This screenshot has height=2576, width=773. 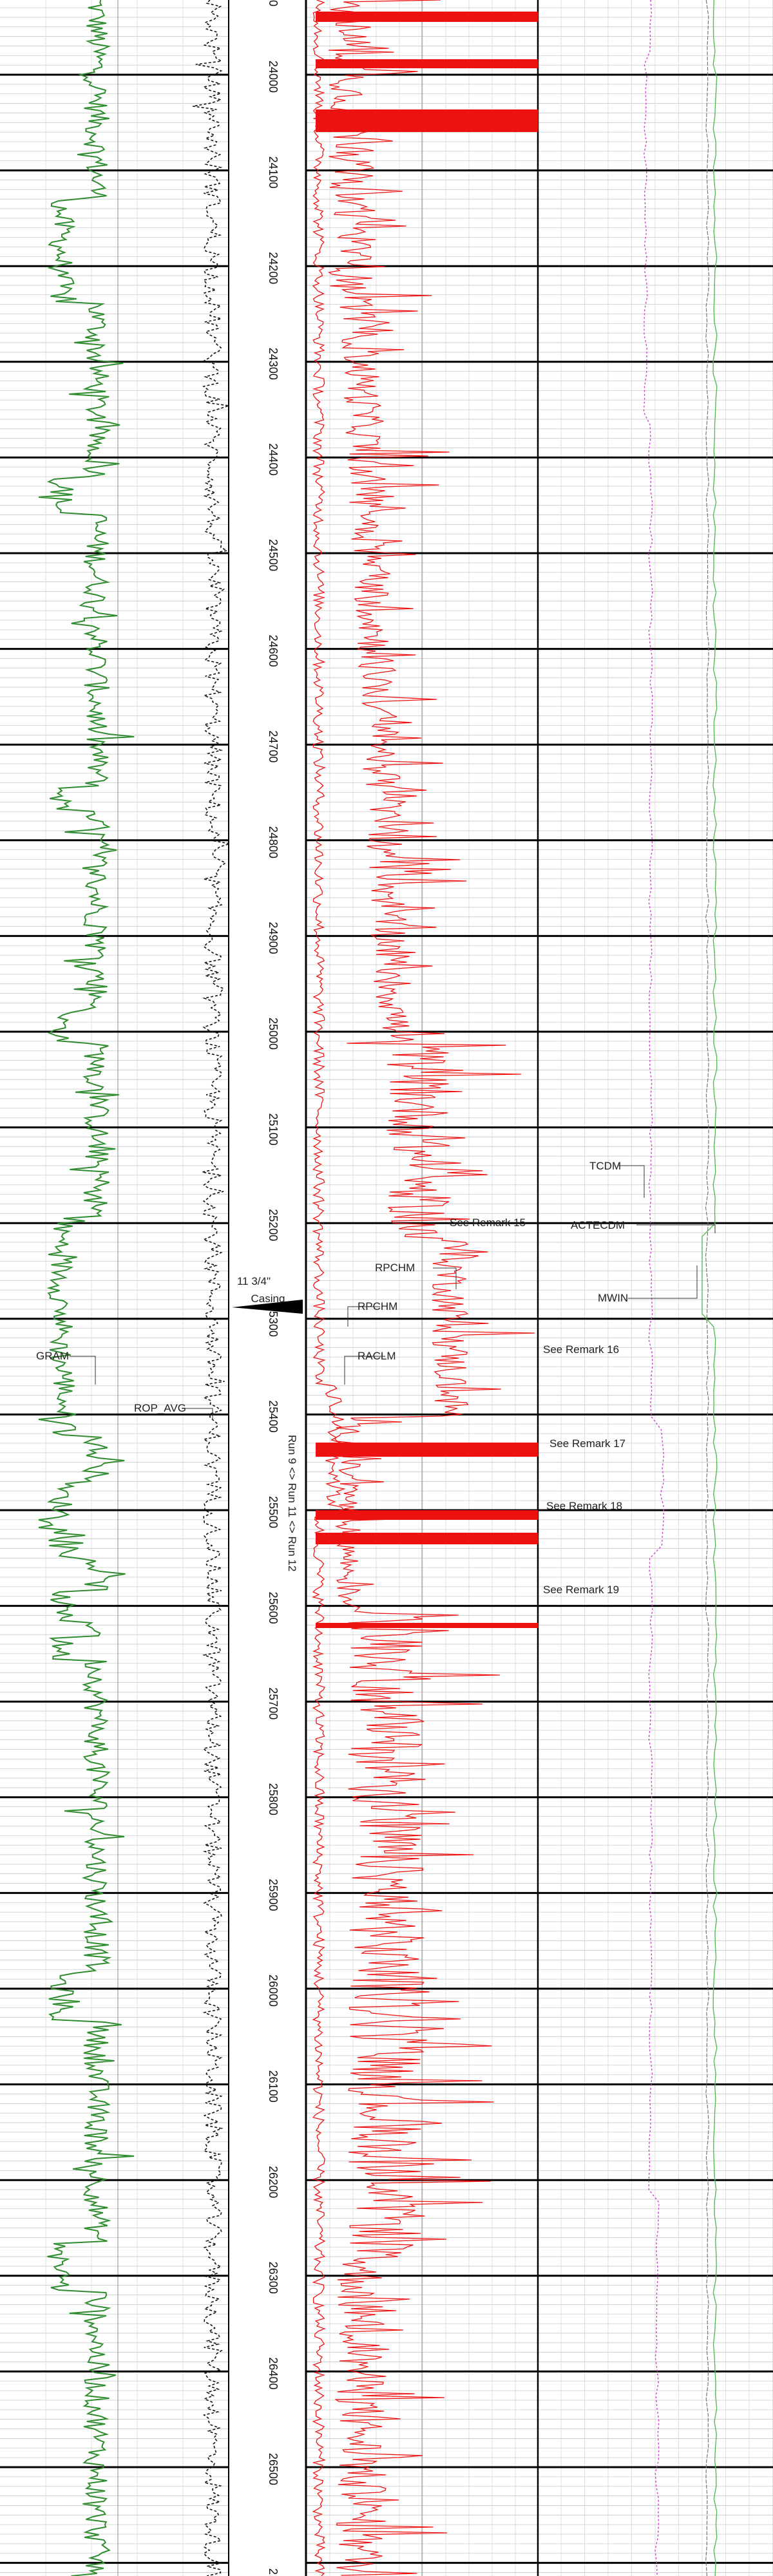 I want to click on depth-label: 26400, so click(x=273, y=2373).